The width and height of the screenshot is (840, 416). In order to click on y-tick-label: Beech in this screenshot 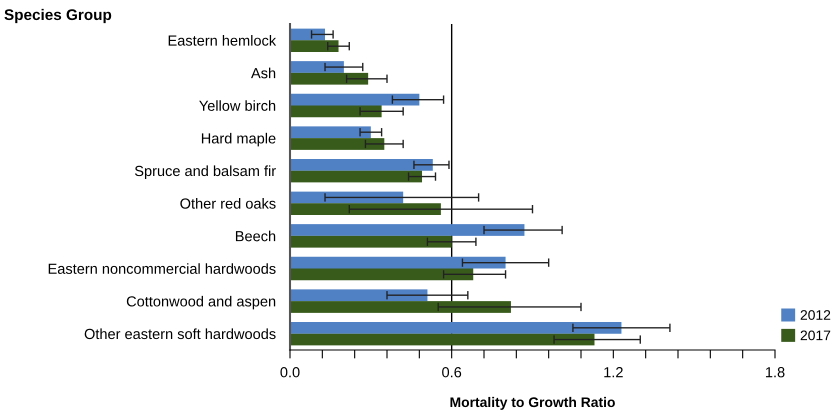, I will do `click(256, 236)`.